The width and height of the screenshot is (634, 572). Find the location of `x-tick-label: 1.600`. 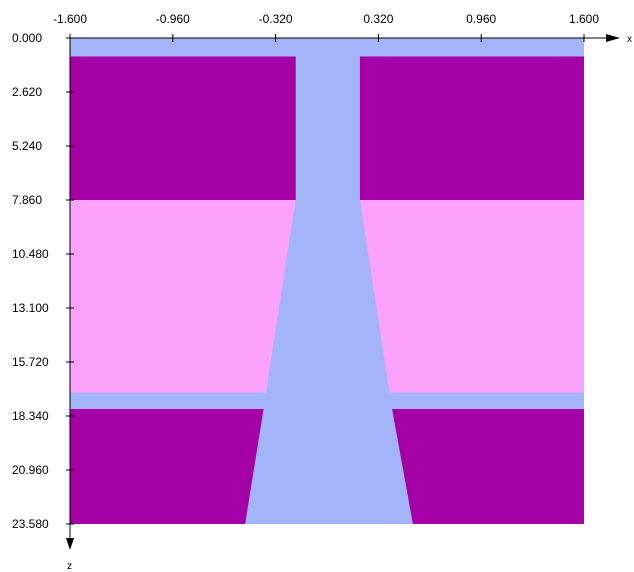

x-tick-label: 1.600 is located at coordinates (584, 19).